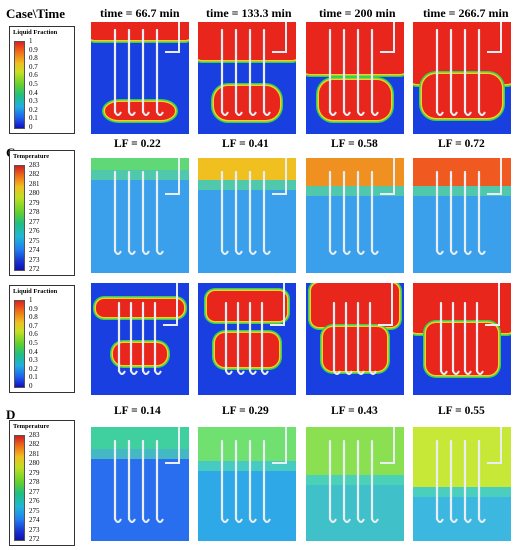 The height and width of the screenshot is (550, 517). I want to click on contour-panel-r4-c2, so click(247, 484).